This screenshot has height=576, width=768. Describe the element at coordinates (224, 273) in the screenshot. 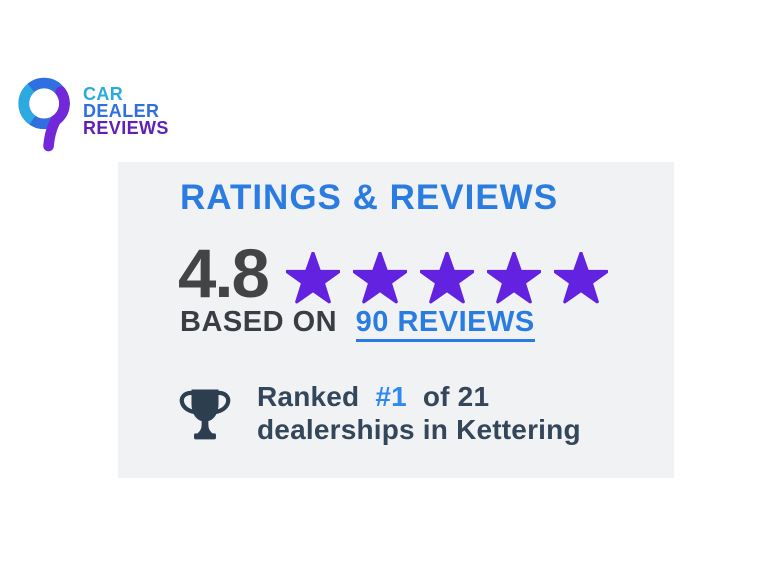

I see `rating-value: 4.8` at that location.